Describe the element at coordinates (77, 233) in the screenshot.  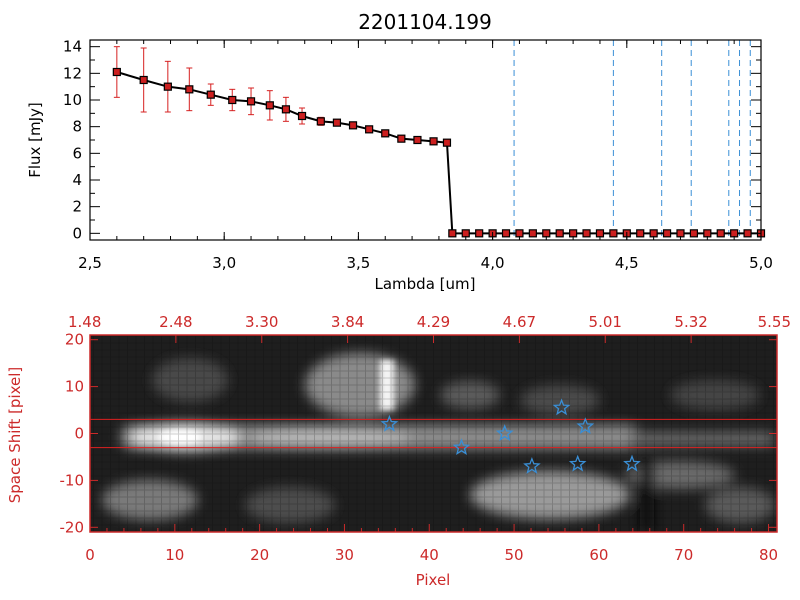
I see `y-tick-label: 0` at that location.